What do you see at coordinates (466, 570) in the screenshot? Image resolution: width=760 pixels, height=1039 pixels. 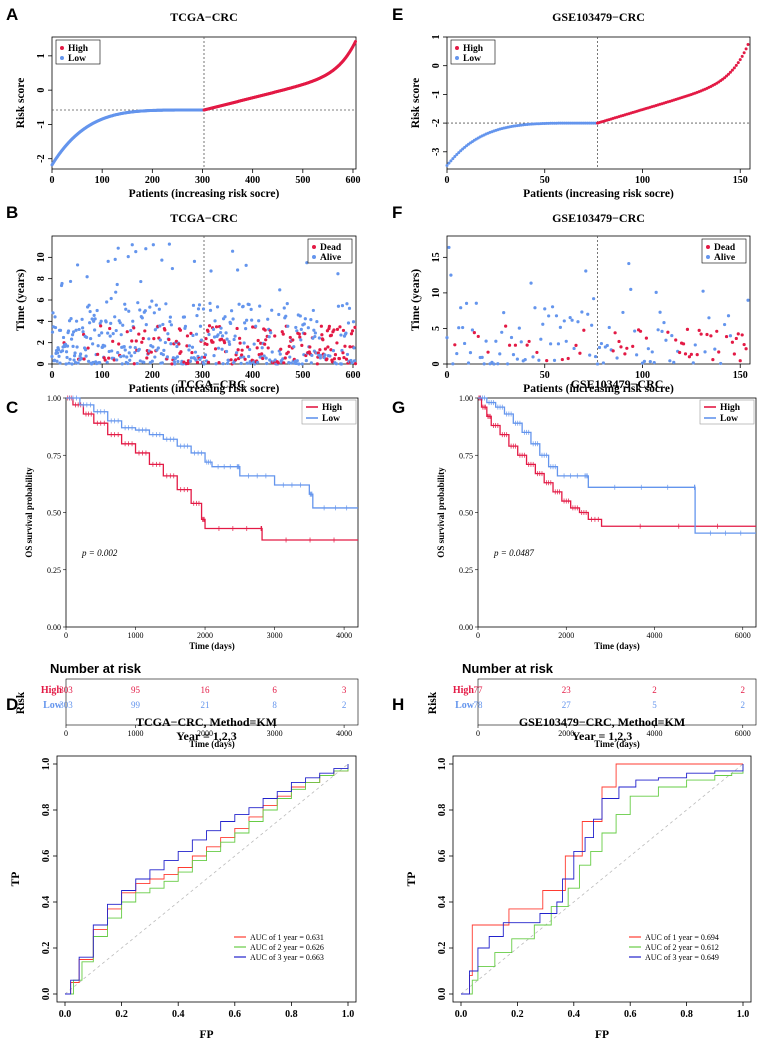 I see `y-tick-label: 0.25` at bounding box center [466, 570].